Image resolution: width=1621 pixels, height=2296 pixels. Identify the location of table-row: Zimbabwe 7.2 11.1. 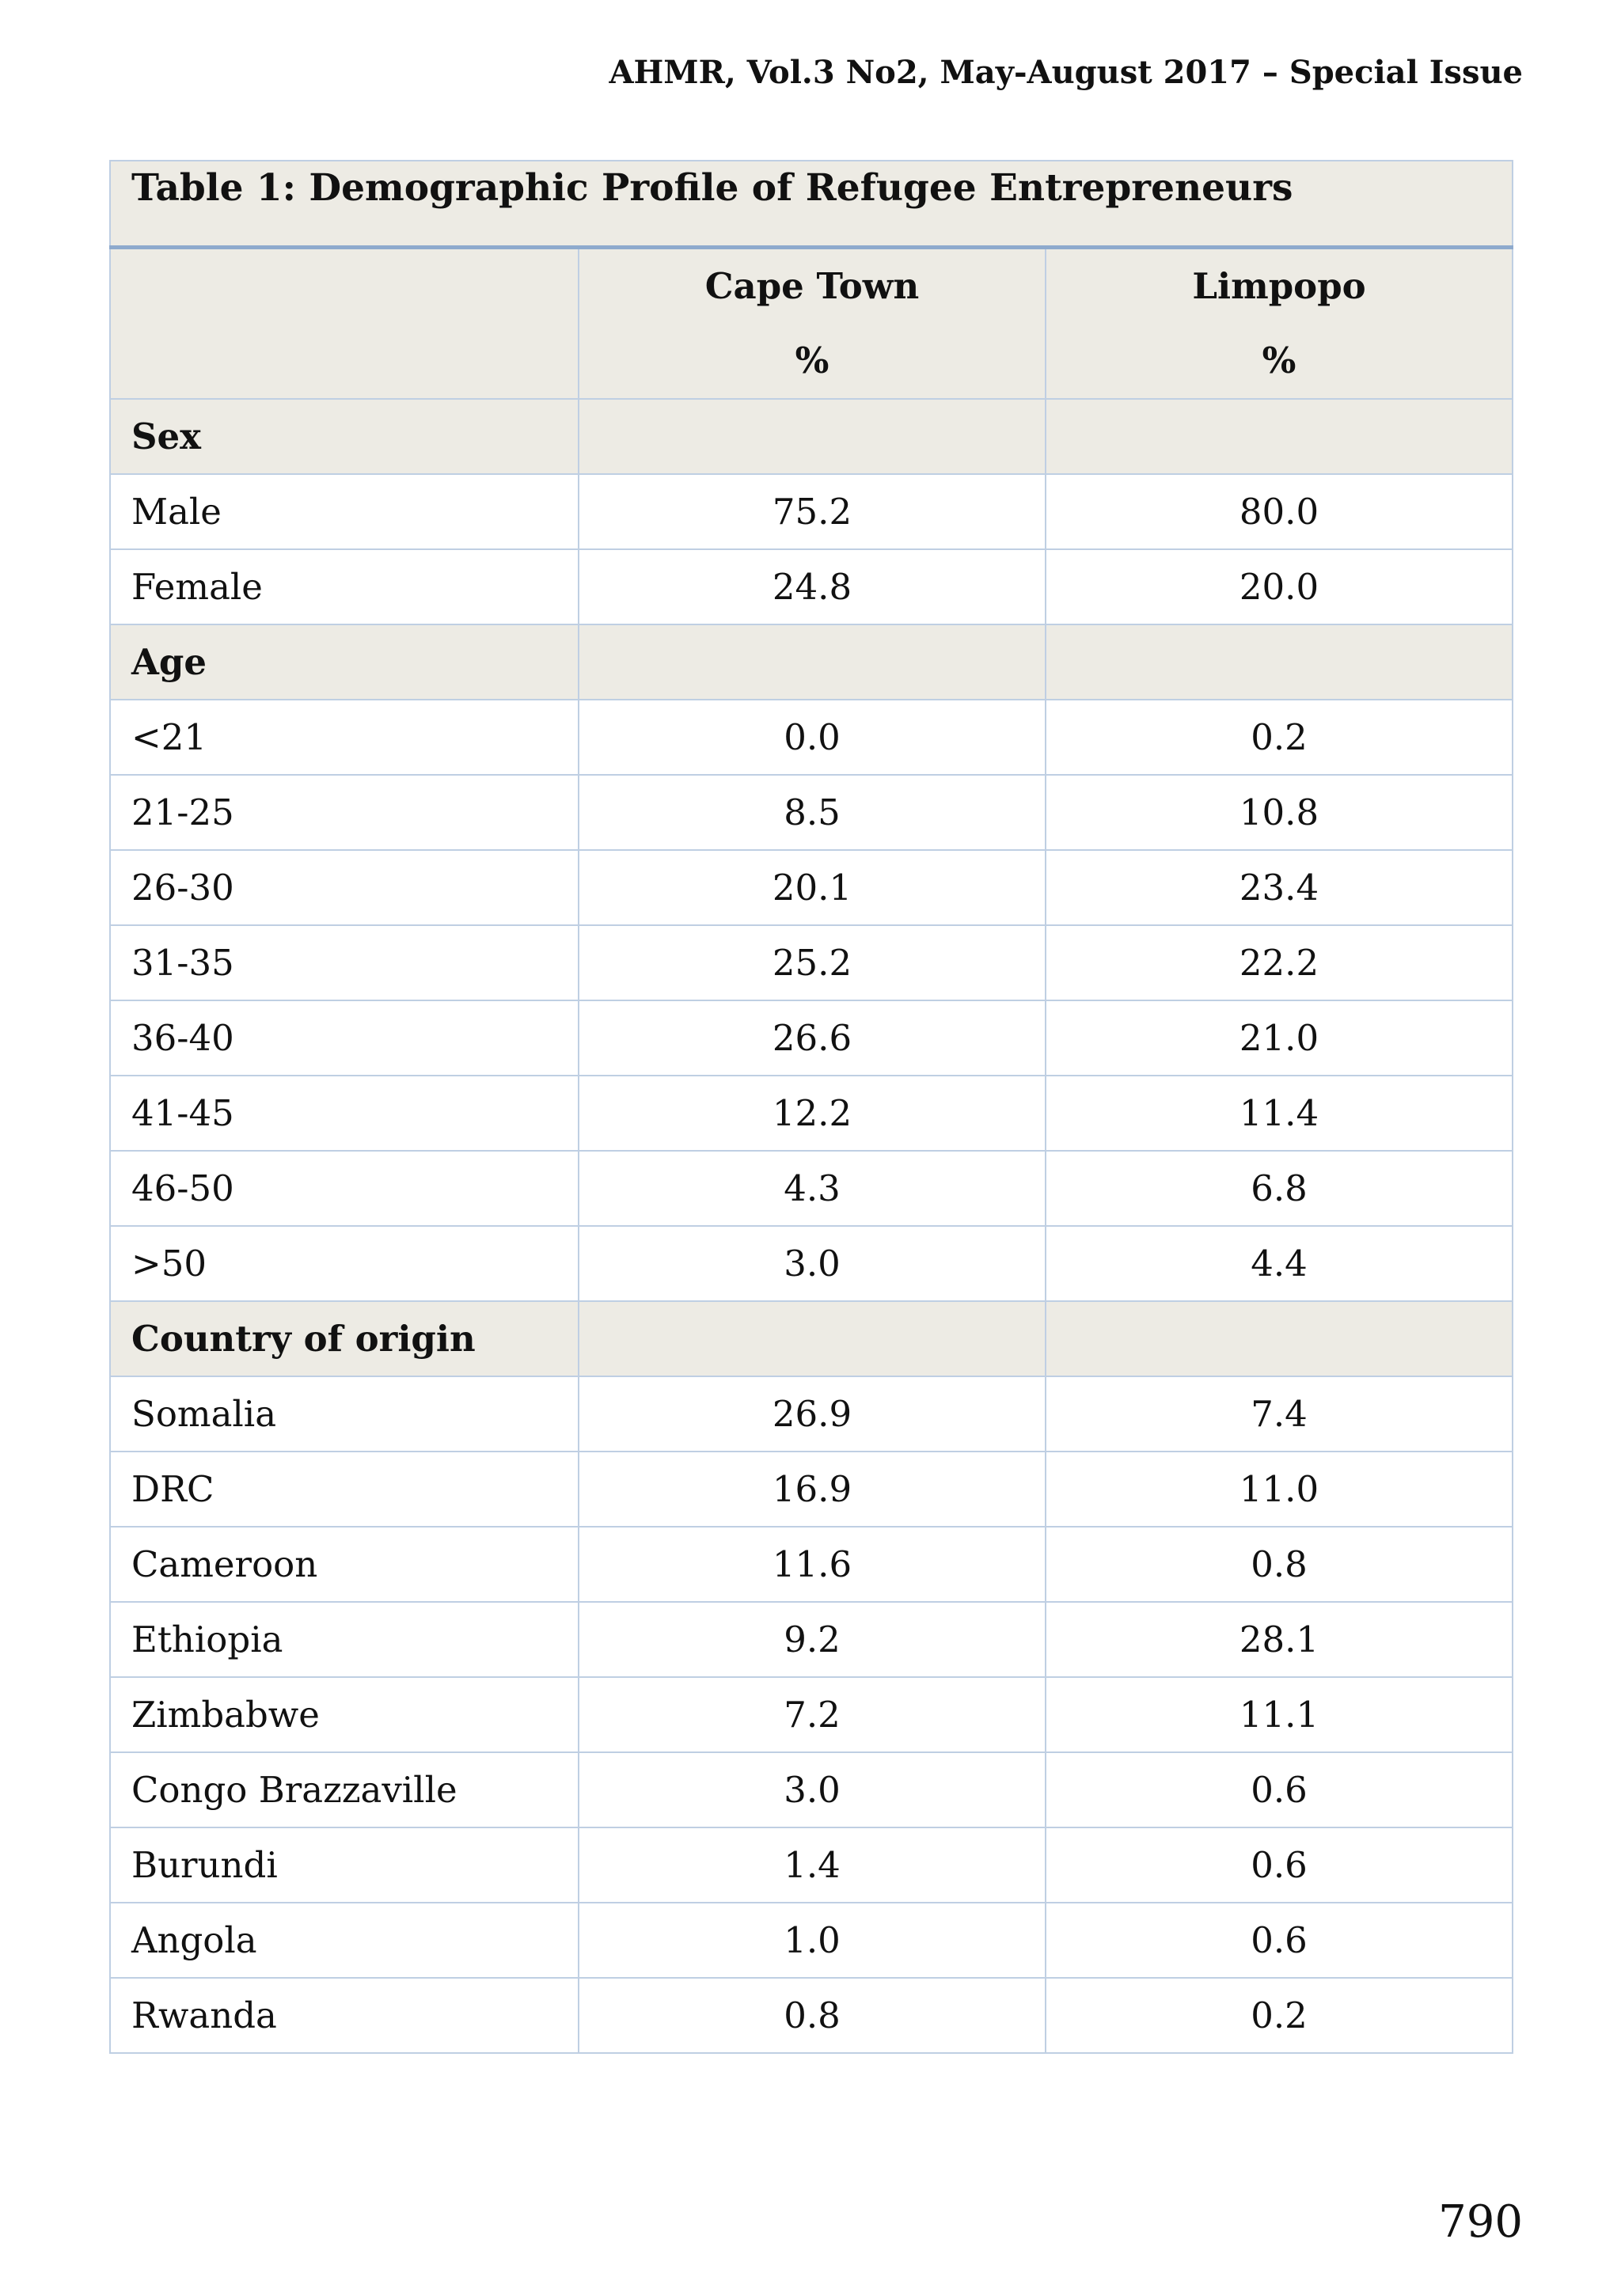
(812, 1714).